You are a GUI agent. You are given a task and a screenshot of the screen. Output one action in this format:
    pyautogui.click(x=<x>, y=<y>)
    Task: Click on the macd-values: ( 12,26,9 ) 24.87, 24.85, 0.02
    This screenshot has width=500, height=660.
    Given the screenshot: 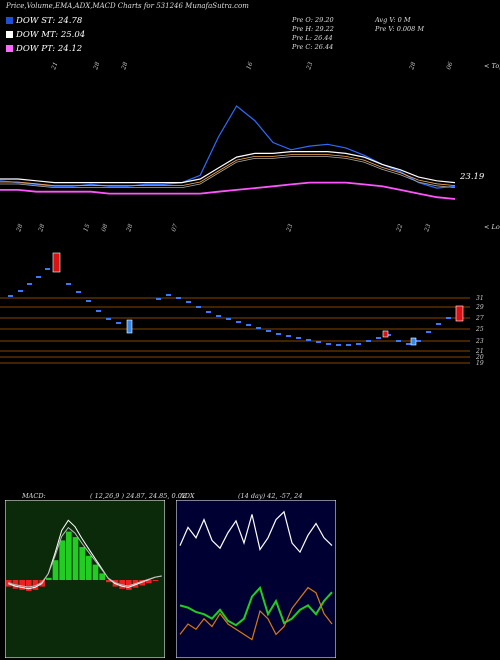 What is the action you would take?
    pyautogui.click(x=138, y=496)
    